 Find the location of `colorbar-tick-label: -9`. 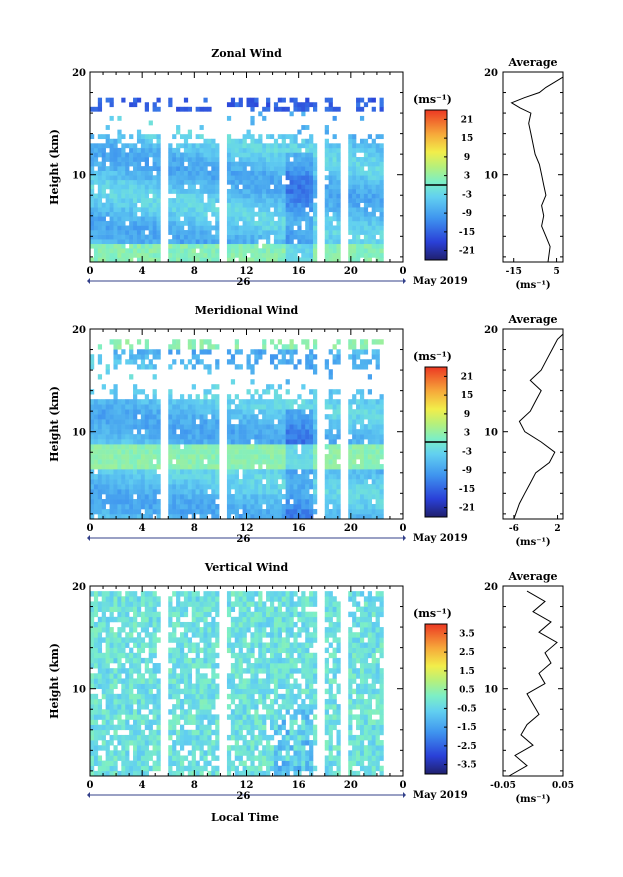

colorbar-tick-label: -9 is located at coordinates (467, 471).